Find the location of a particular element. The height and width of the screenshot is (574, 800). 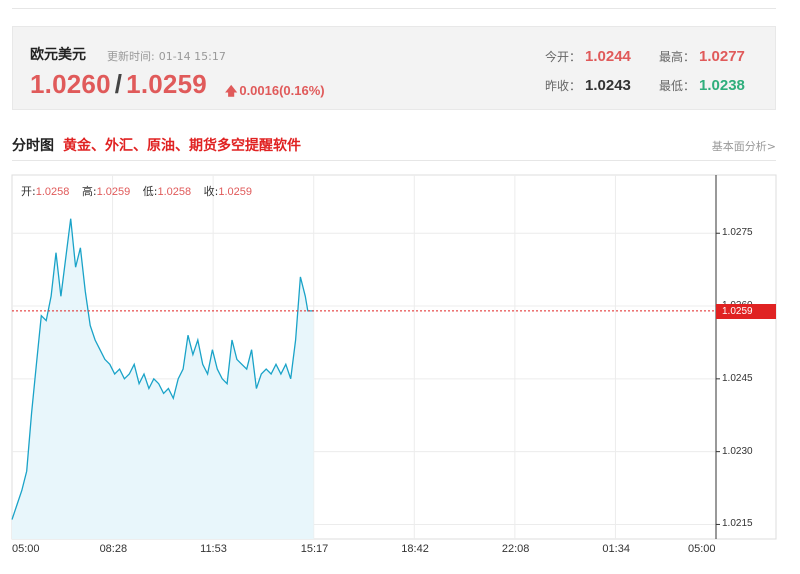

bid-price: 1.0260 is located at coordinates (70, 84).